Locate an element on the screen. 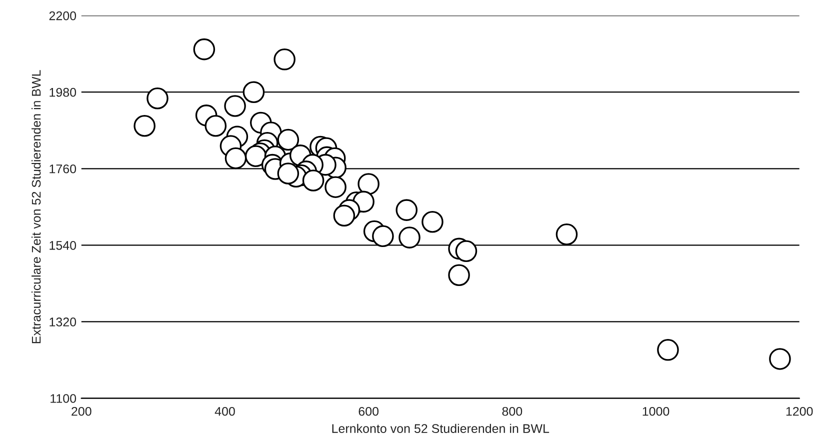  x-tick-label: 1000 is located at coordinates (656, 411).